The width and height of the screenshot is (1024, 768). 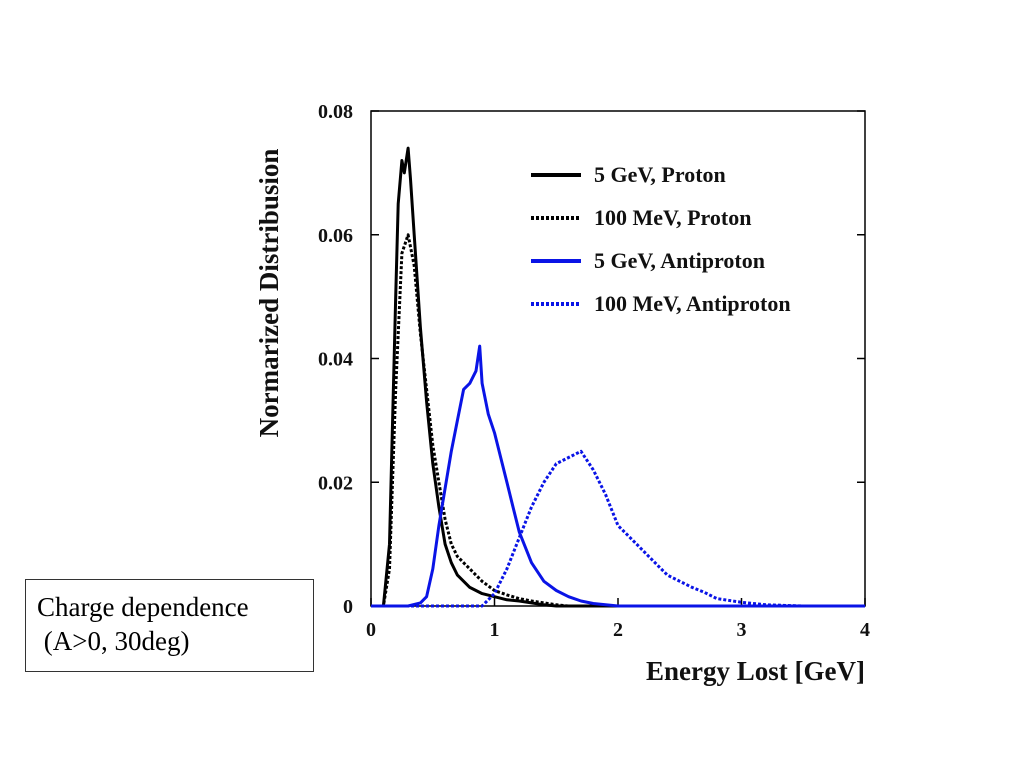 What do you see at coordinates (495, 630) in the screenshot?
I see `x-tick-label: 1` at bounding box center [495, 630].